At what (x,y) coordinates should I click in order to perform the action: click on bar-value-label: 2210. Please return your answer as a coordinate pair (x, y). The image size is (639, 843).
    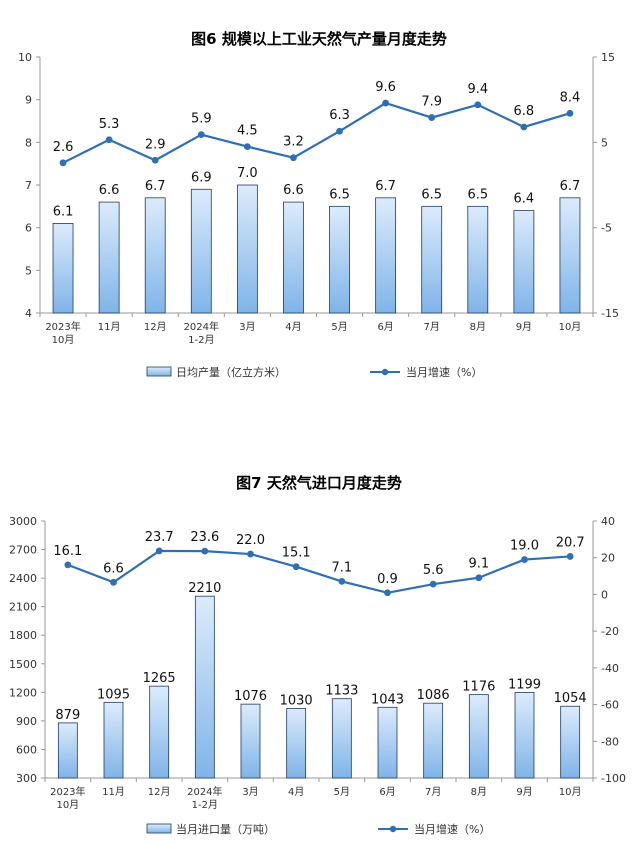
    Looking at the image, I should click on (204, 588).